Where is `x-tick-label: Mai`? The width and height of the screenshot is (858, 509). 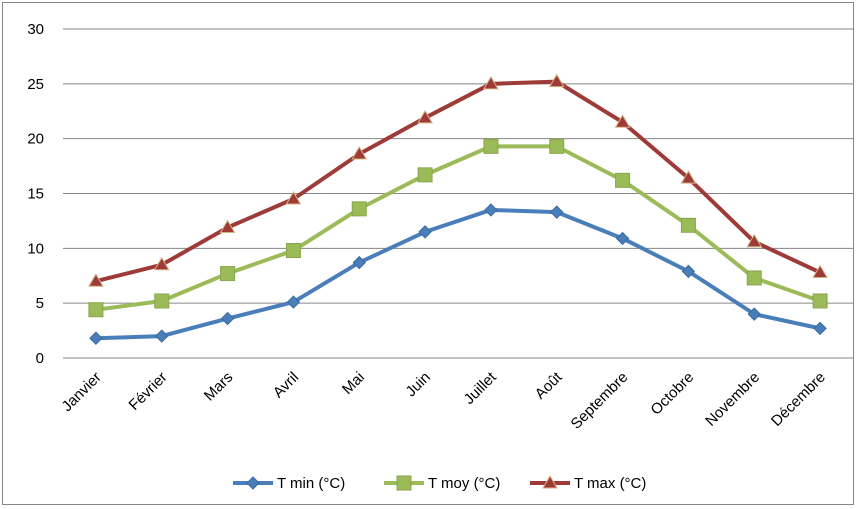 x-tick-label: Mai is located at coordinates (353, 383).